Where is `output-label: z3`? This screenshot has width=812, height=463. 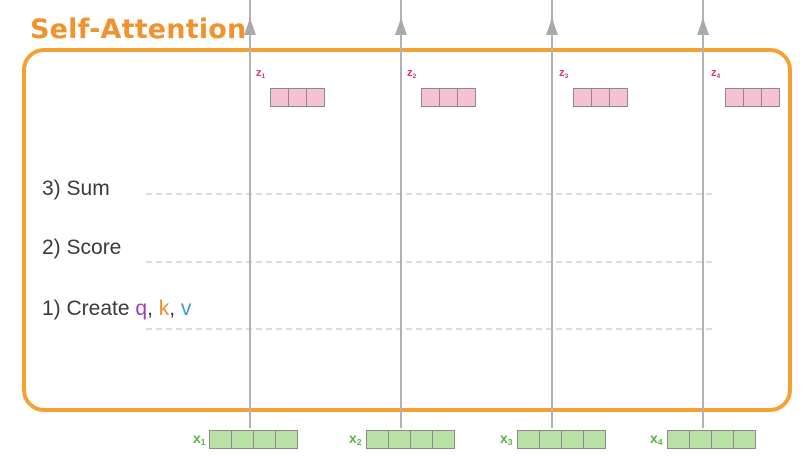
output-label: z3 is located at coordinates (564, 73).